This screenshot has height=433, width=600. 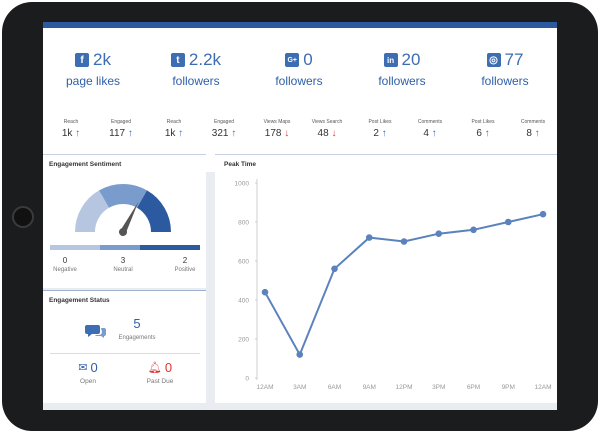 I want to click on sentiment-value: 0, so click(x=65, y=260).